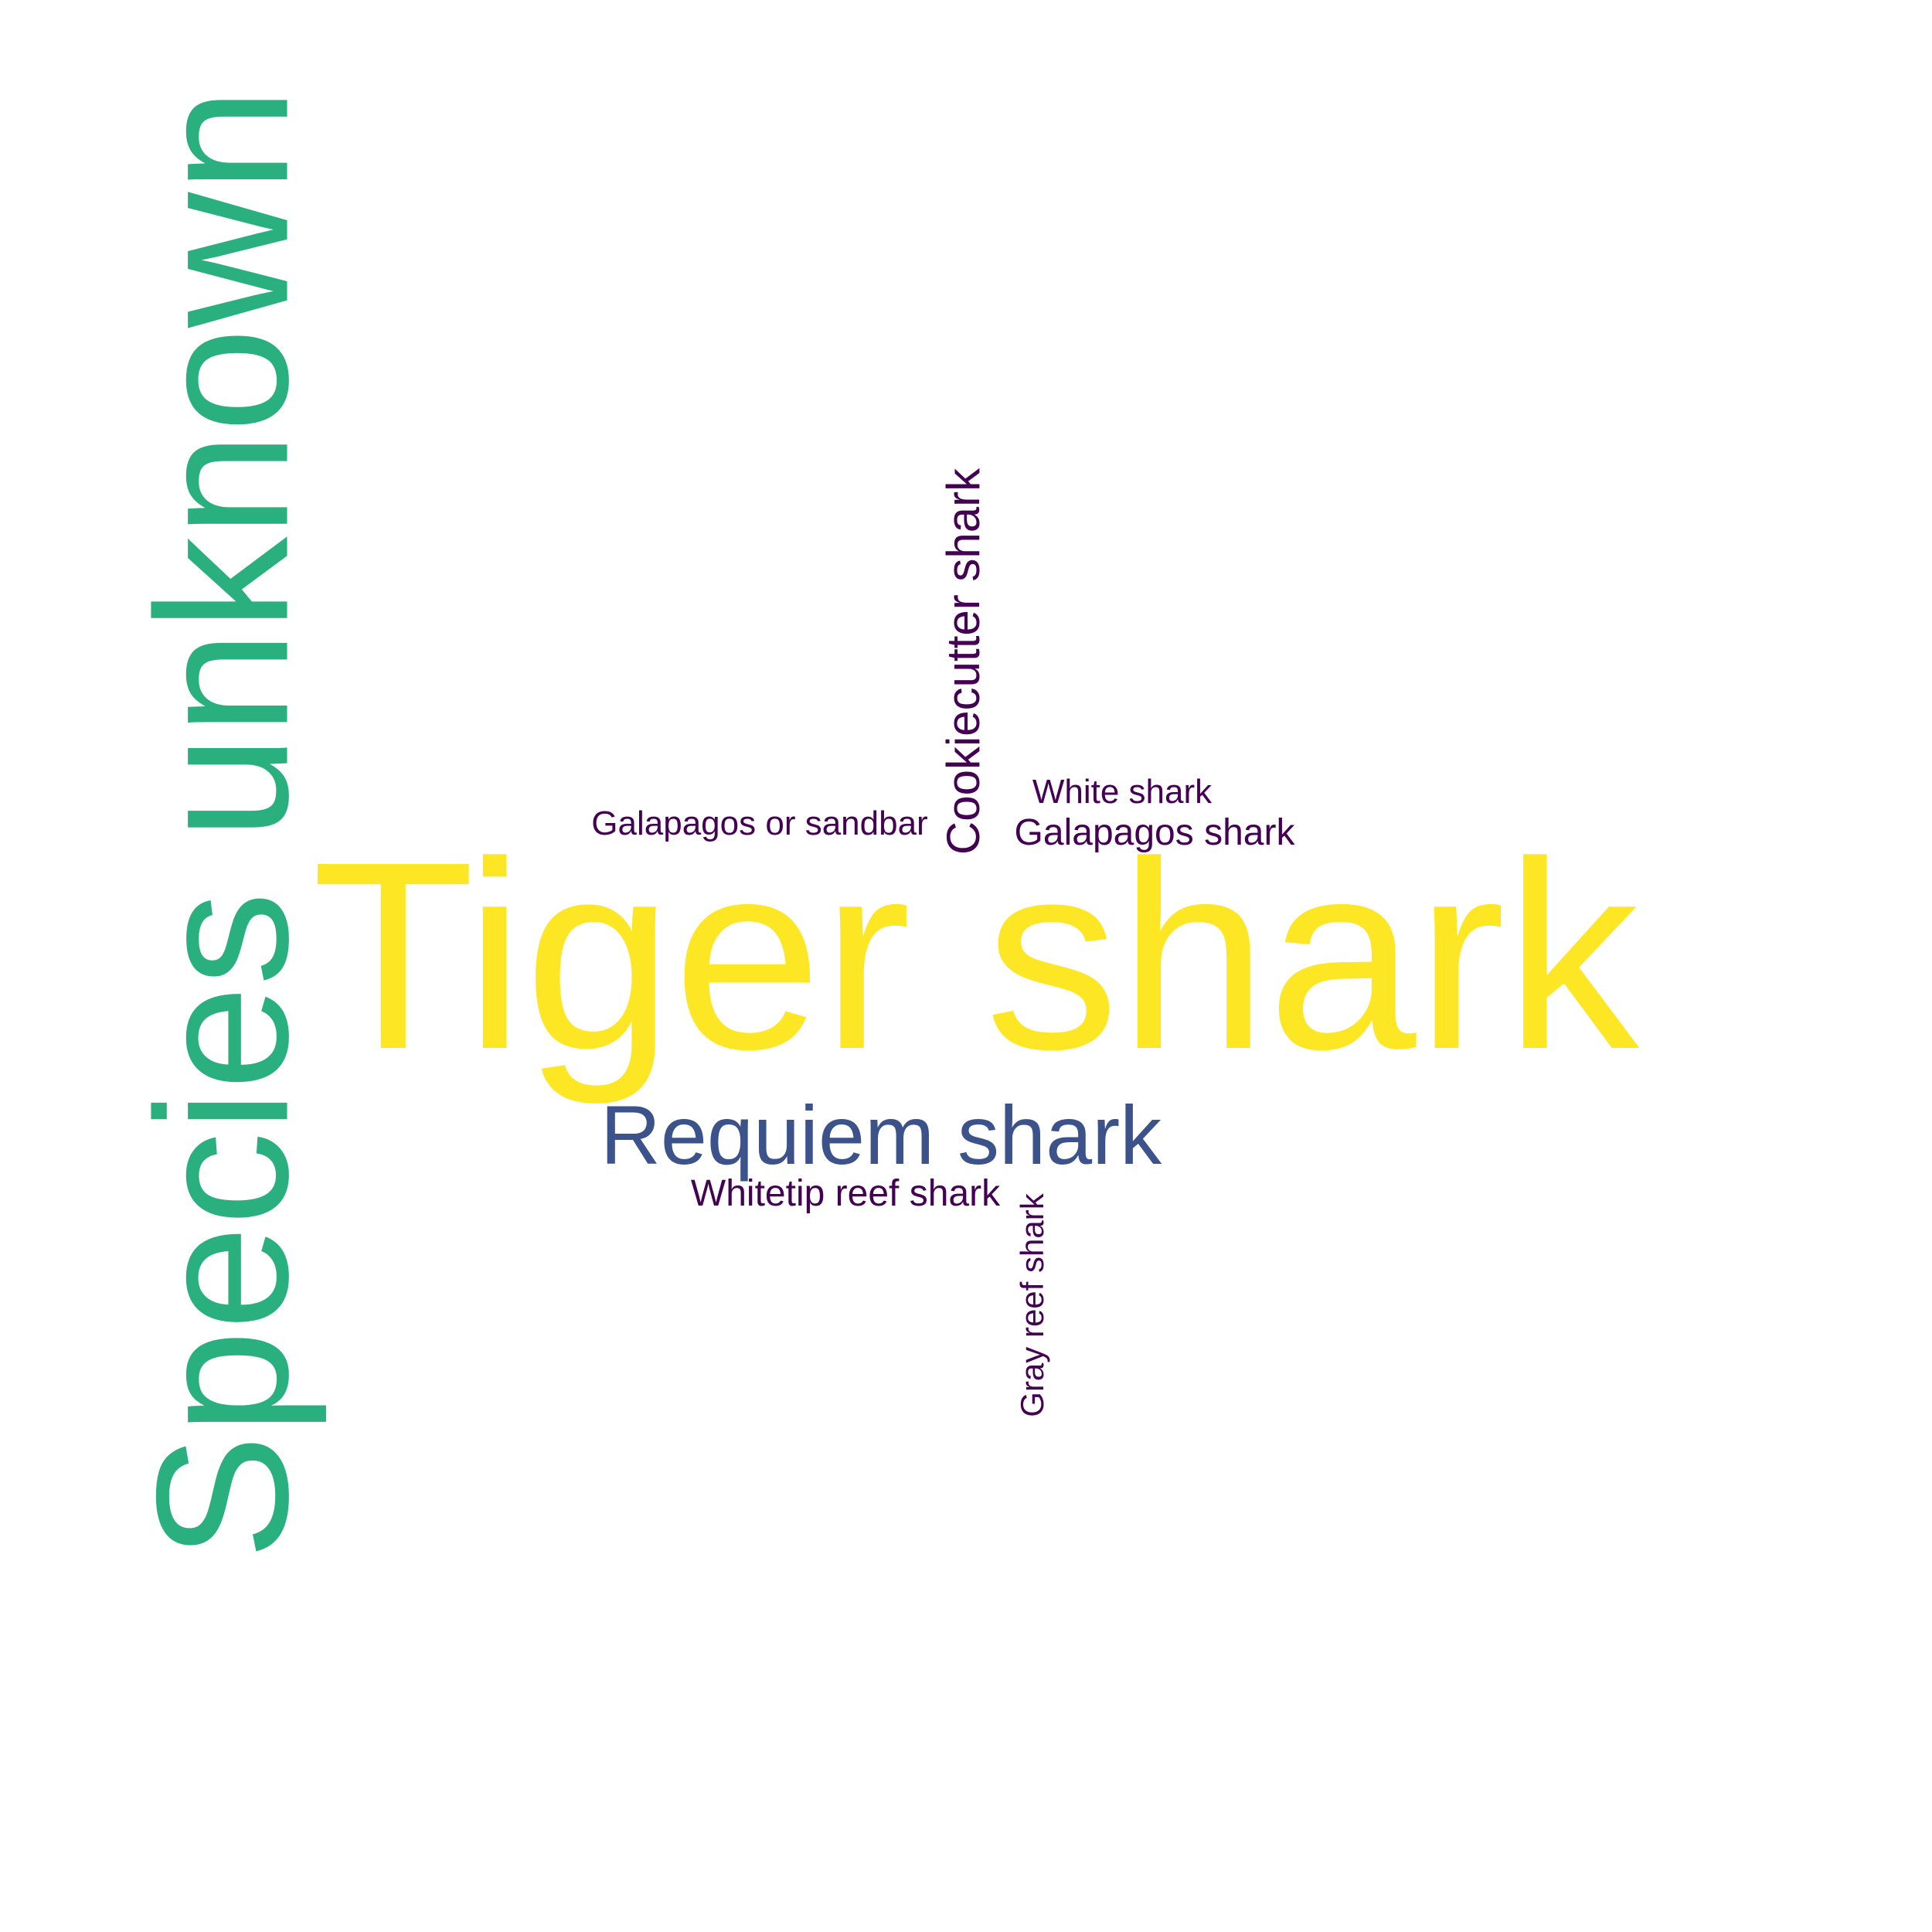 The image size is (1932, 1932). Describe the element at coordinates (881, 1135) in the screenshot. I see `word-requiem-shark: Requiem shark` at that location.